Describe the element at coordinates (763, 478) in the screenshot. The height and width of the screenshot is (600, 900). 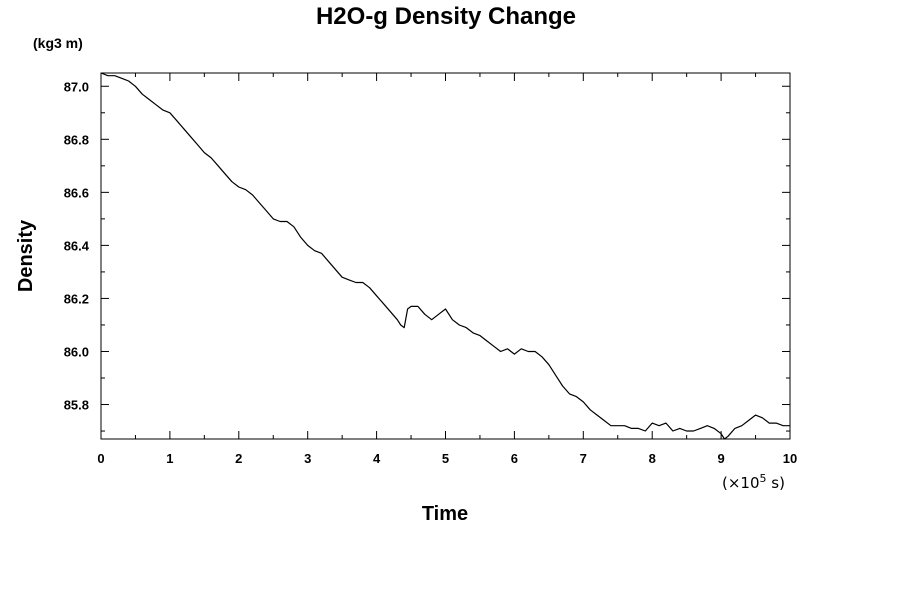
I see `x-scale-exponent: 5` at that location.